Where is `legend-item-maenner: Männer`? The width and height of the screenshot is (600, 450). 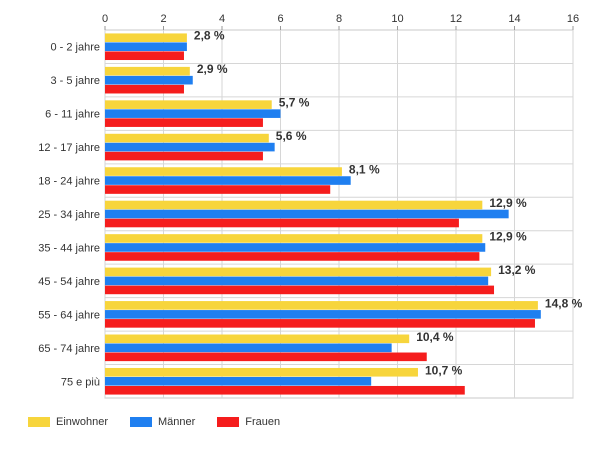 legend-item-maenner: Männer is located at coordinates (162, 422).